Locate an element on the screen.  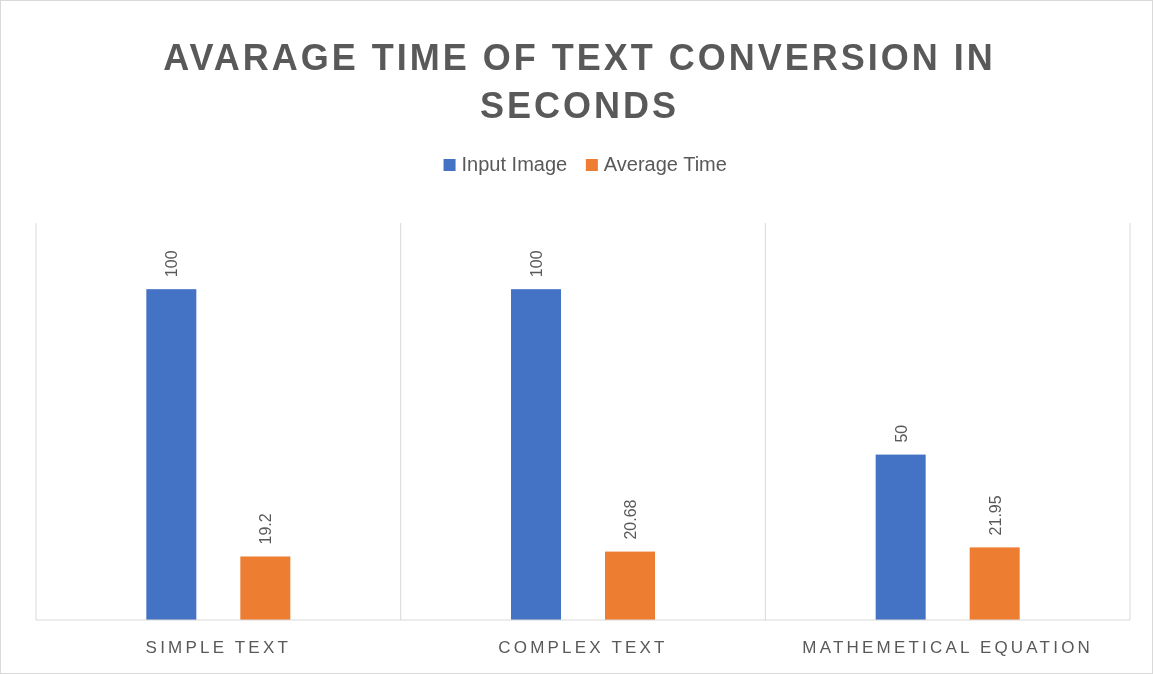
data-label: 20.68 is located at coordinates (630, 519).